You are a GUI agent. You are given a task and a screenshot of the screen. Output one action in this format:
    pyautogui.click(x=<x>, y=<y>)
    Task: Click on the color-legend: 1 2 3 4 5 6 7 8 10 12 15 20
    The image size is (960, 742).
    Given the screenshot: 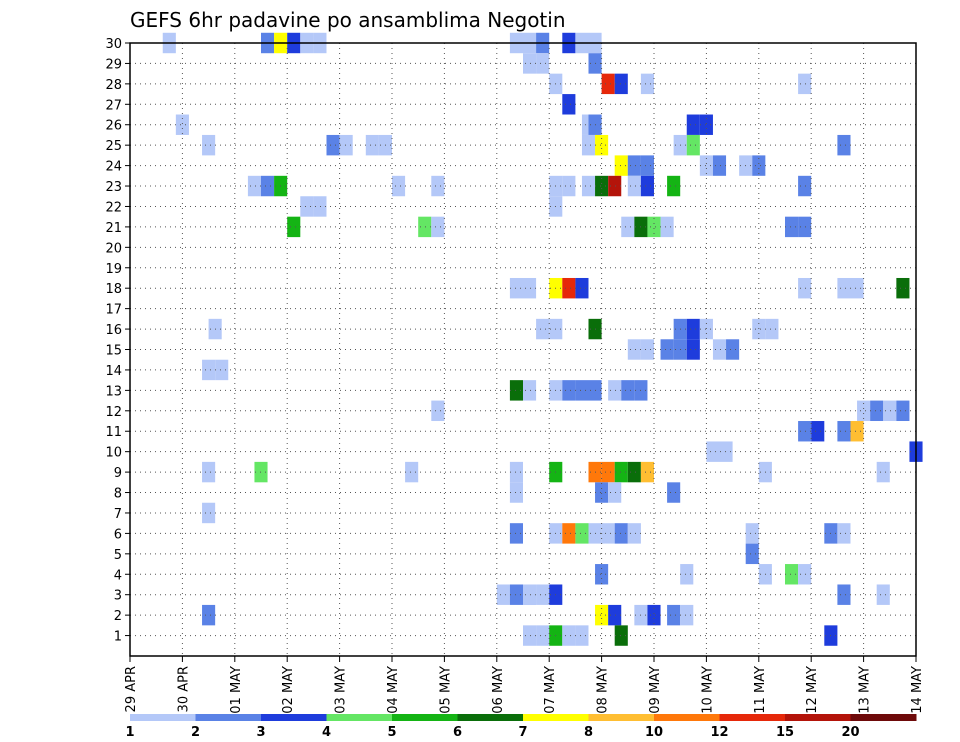 What is the action you would take?
    pyautogui.click(x=521, y=727)
    